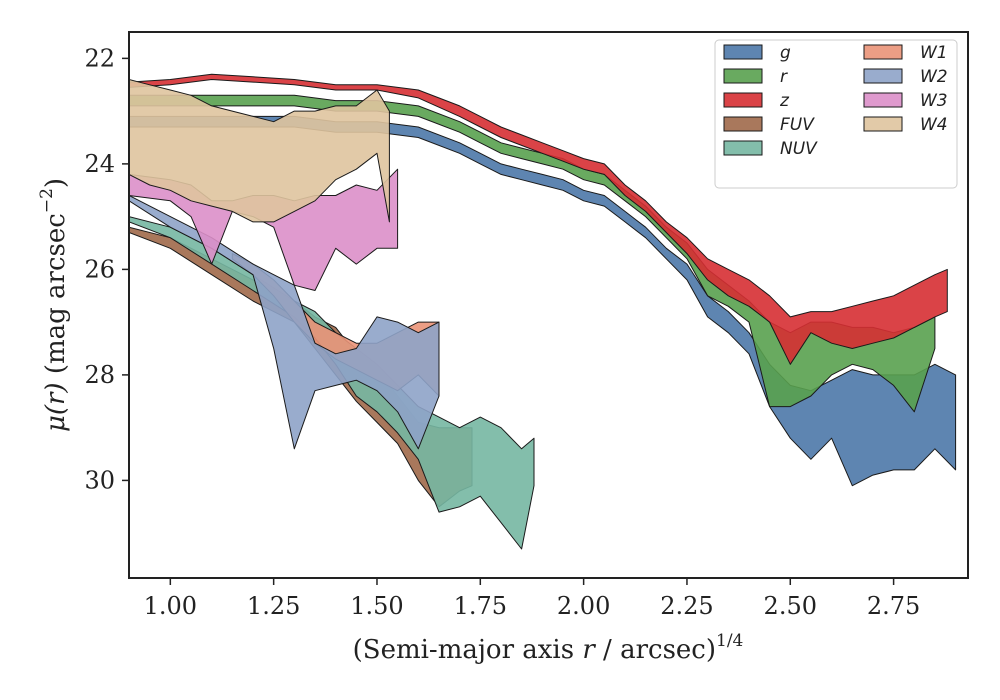  I want to click on legend-swatch-w1, so click(883, 52).